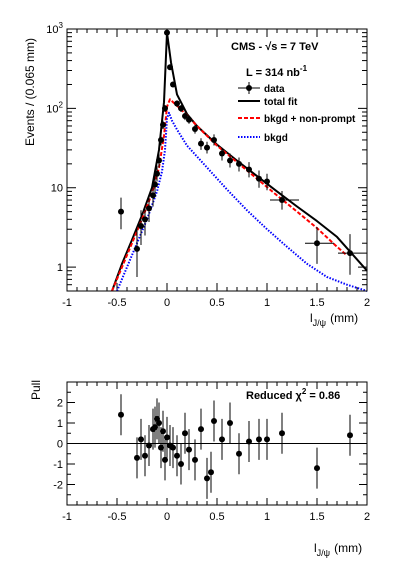  What do you see at coordinates (315, 548) in the screenshot?
I see `bottom-x-label-main: l` at bounding box center [315, 548].